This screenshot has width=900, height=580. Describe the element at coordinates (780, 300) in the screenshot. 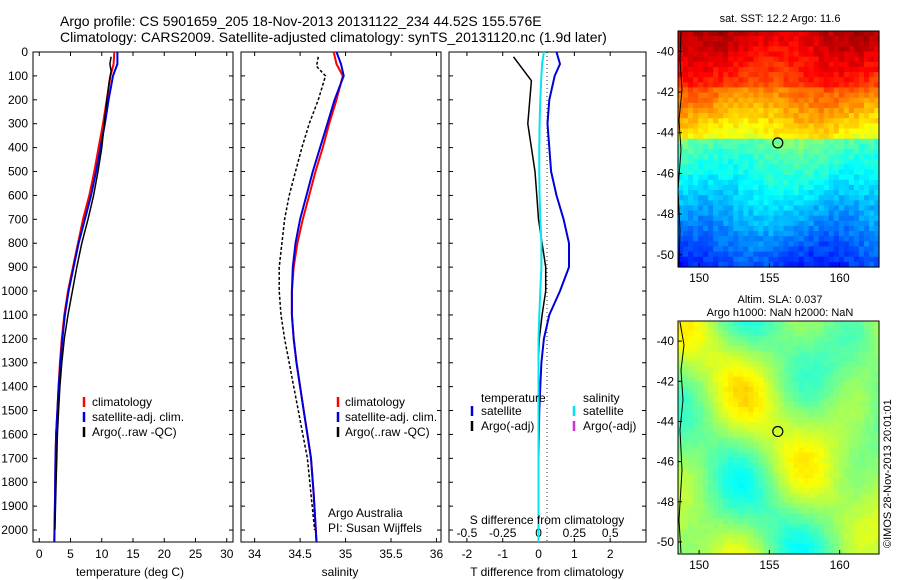

I see `sla-map-title-1: Altim. SLA: 0.037` at that location.